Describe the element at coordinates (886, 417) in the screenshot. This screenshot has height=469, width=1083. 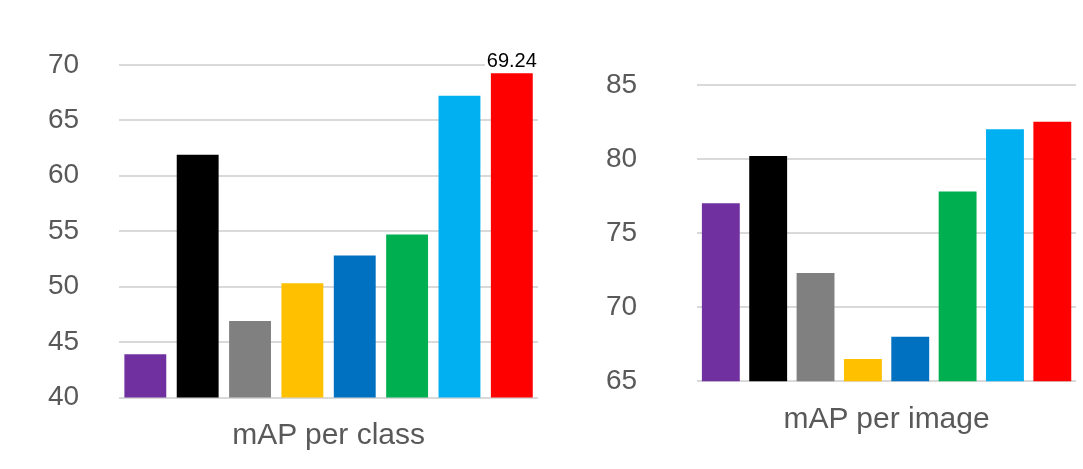
I see `x-axis-title: mAP per image` at that location.